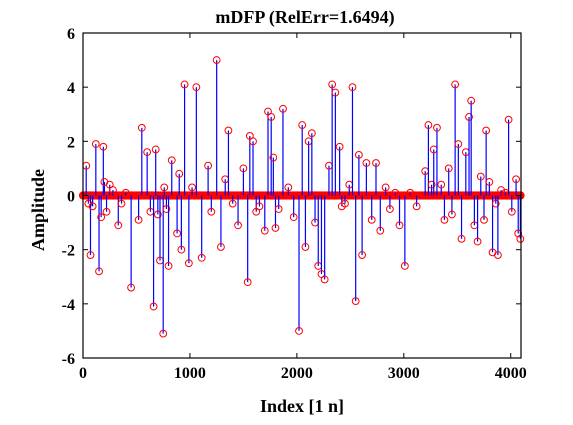 The width and height of the screenshot is (573, 425). Describe the element at coordinates (71, 34) in the screenshot. I see `y-tick-label: 6` at that location.